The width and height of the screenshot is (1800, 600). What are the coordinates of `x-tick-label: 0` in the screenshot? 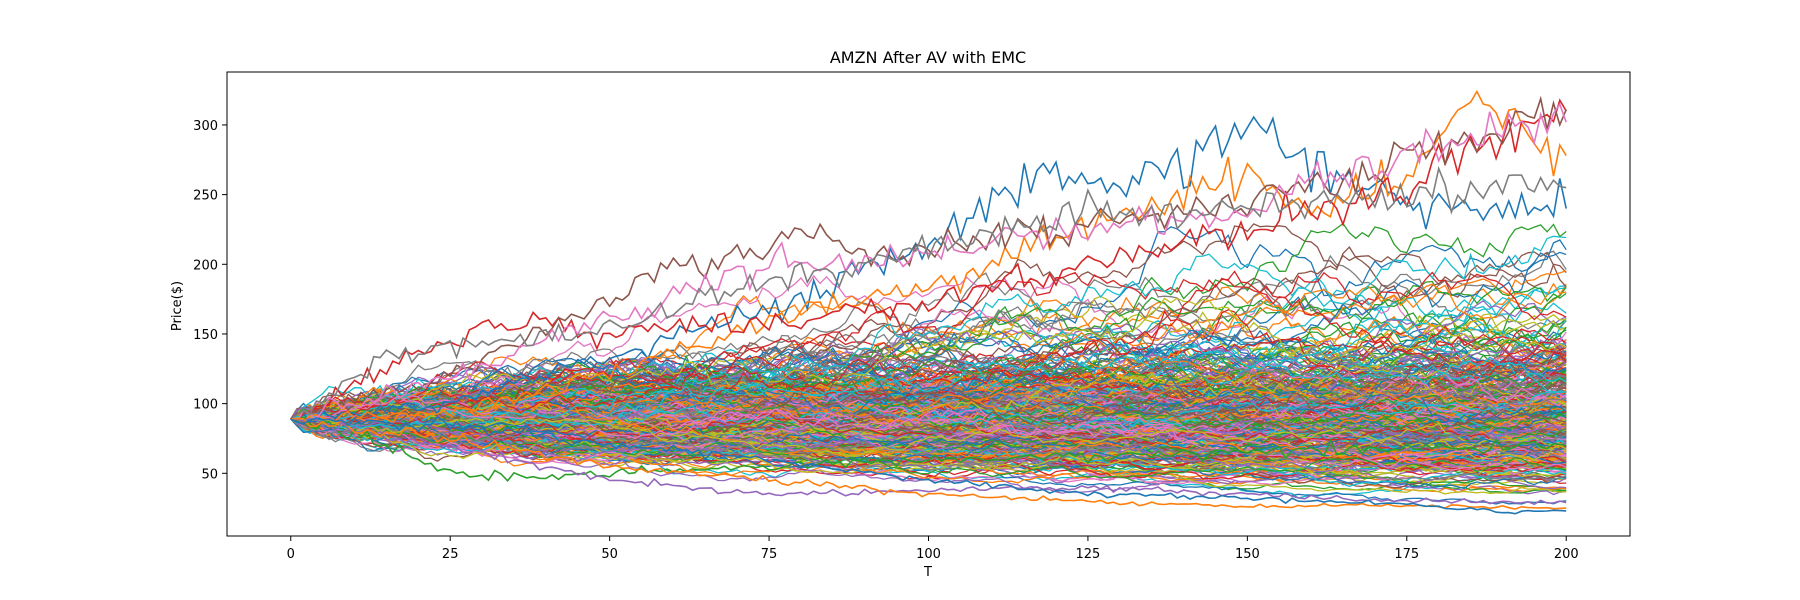 It's located at (291, 554).